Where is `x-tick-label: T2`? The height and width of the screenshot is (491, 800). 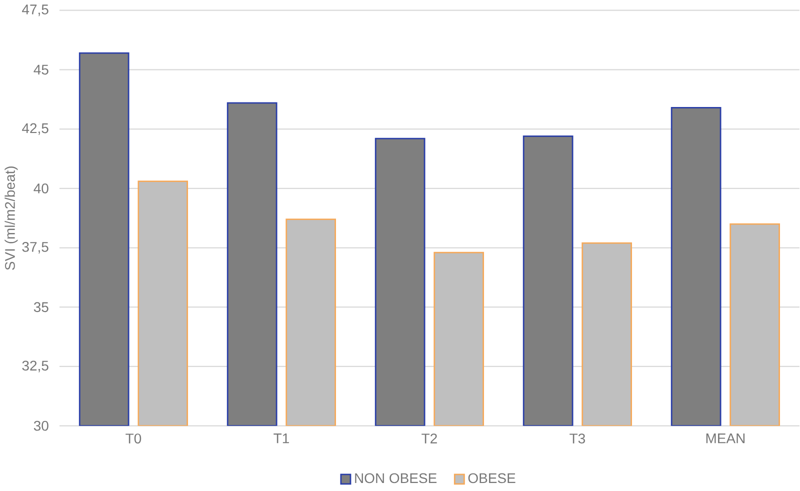
x-tick-label: T2 is located at coordinates (429, 439).